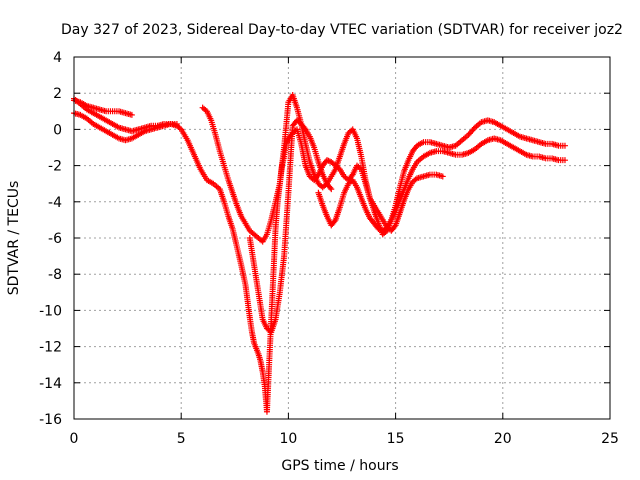 The width and height of the screenshot is (640, 480). What do you see at coordinates (396, 439) in the screenshot?
I see `x-tick-label: 15` at bounding box center [396, 439].